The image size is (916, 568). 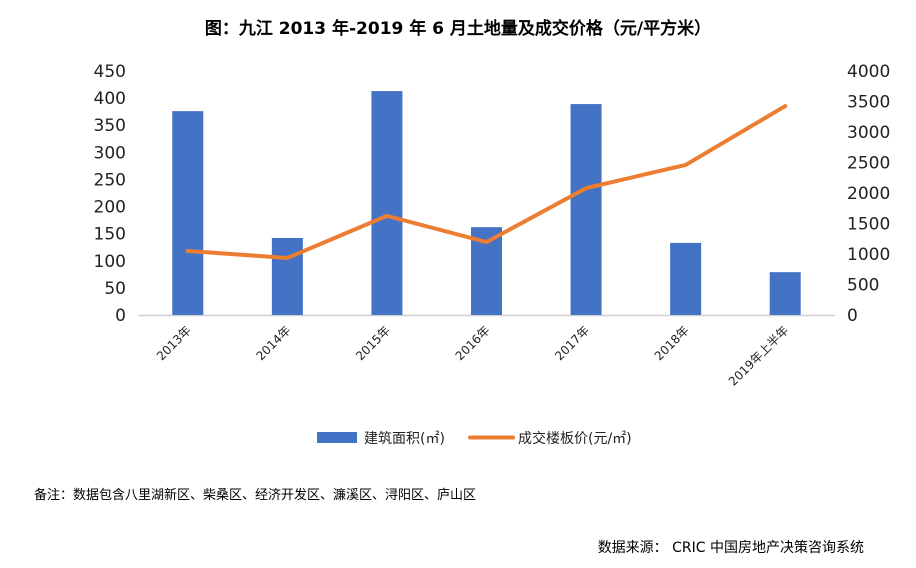 What do you see at coordinates (868, 164) in the screenshot?
I see `right-axis-tick-label: 2500` at bounding box center [868, 164].